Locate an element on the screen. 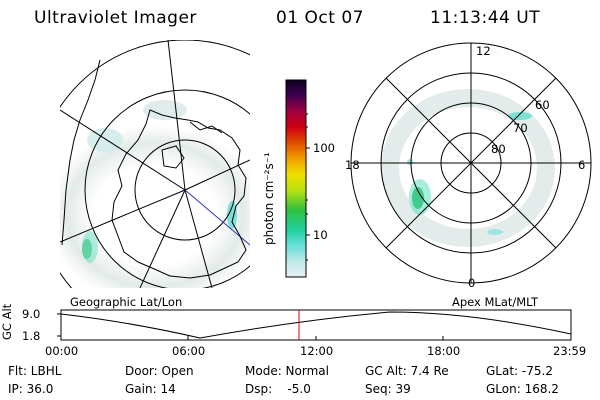 Image resolution: width=600 pixels, height=400 pixels. colorbar-unit-label: photon cm⁻²s⁻¹ is located at coordinates (269, 198).